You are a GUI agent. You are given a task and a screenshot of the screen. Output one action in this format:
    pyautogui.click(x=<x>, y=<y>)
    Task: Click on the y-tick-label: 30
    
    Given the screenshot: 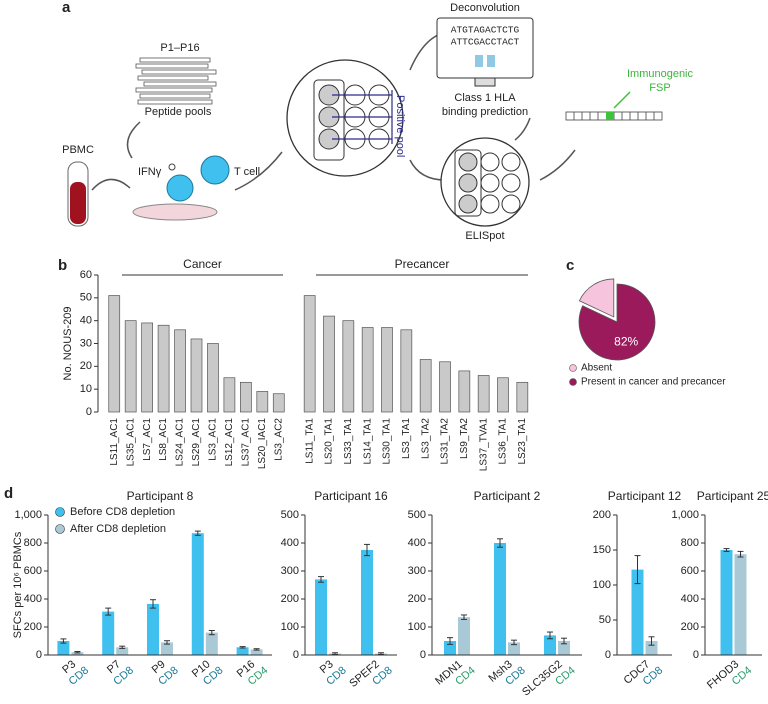 What is the action you would take?
    pyautogui.click(x=86, y=343)
    